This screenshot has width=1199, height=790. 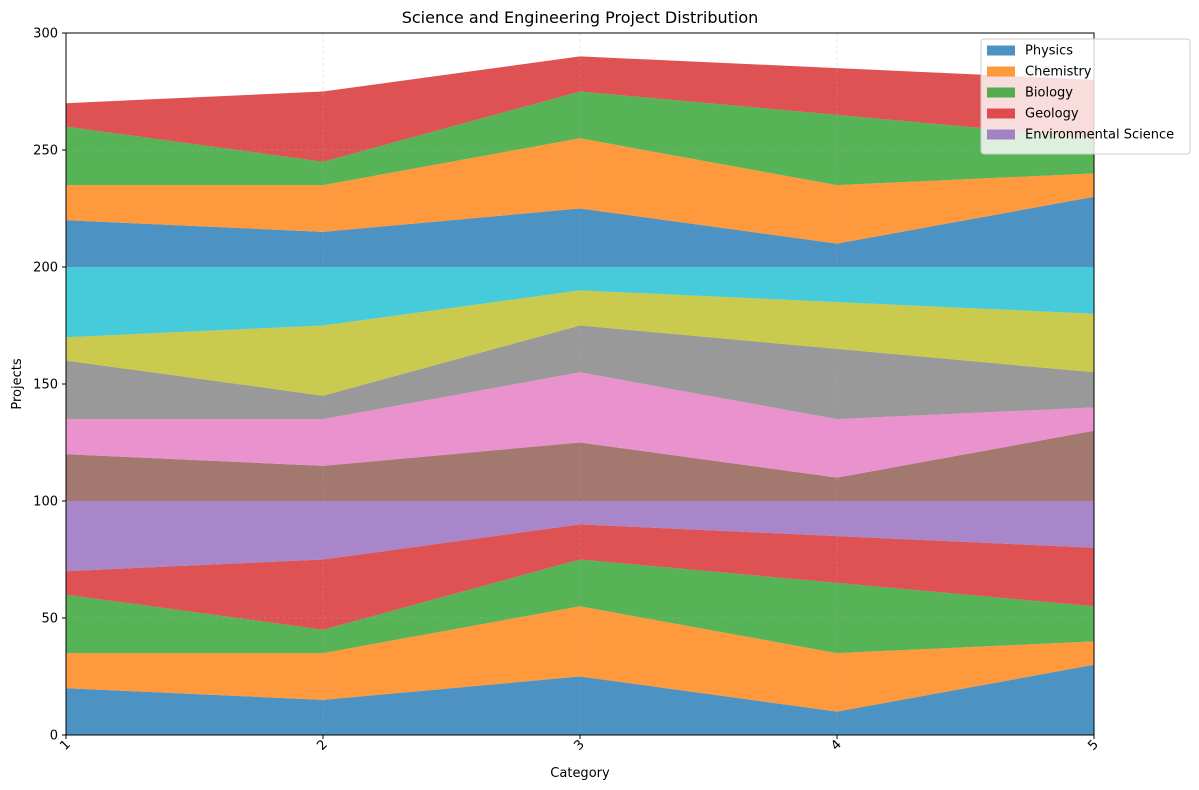 I want to click on y-axis-ticks: 0 50 100 150 200 250 300, so click(x=49, y=385).